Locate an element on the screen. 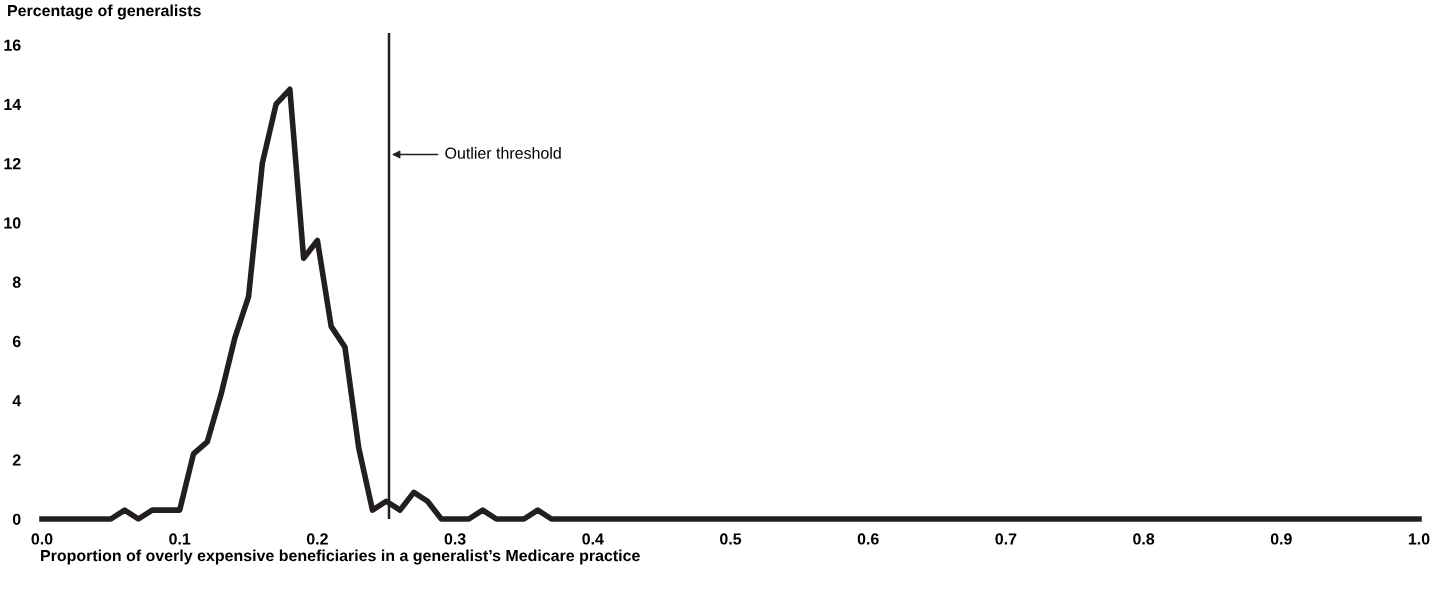 The image size is (1449, 591). y-tick-label: 10 is located at coordinates (12, 223).